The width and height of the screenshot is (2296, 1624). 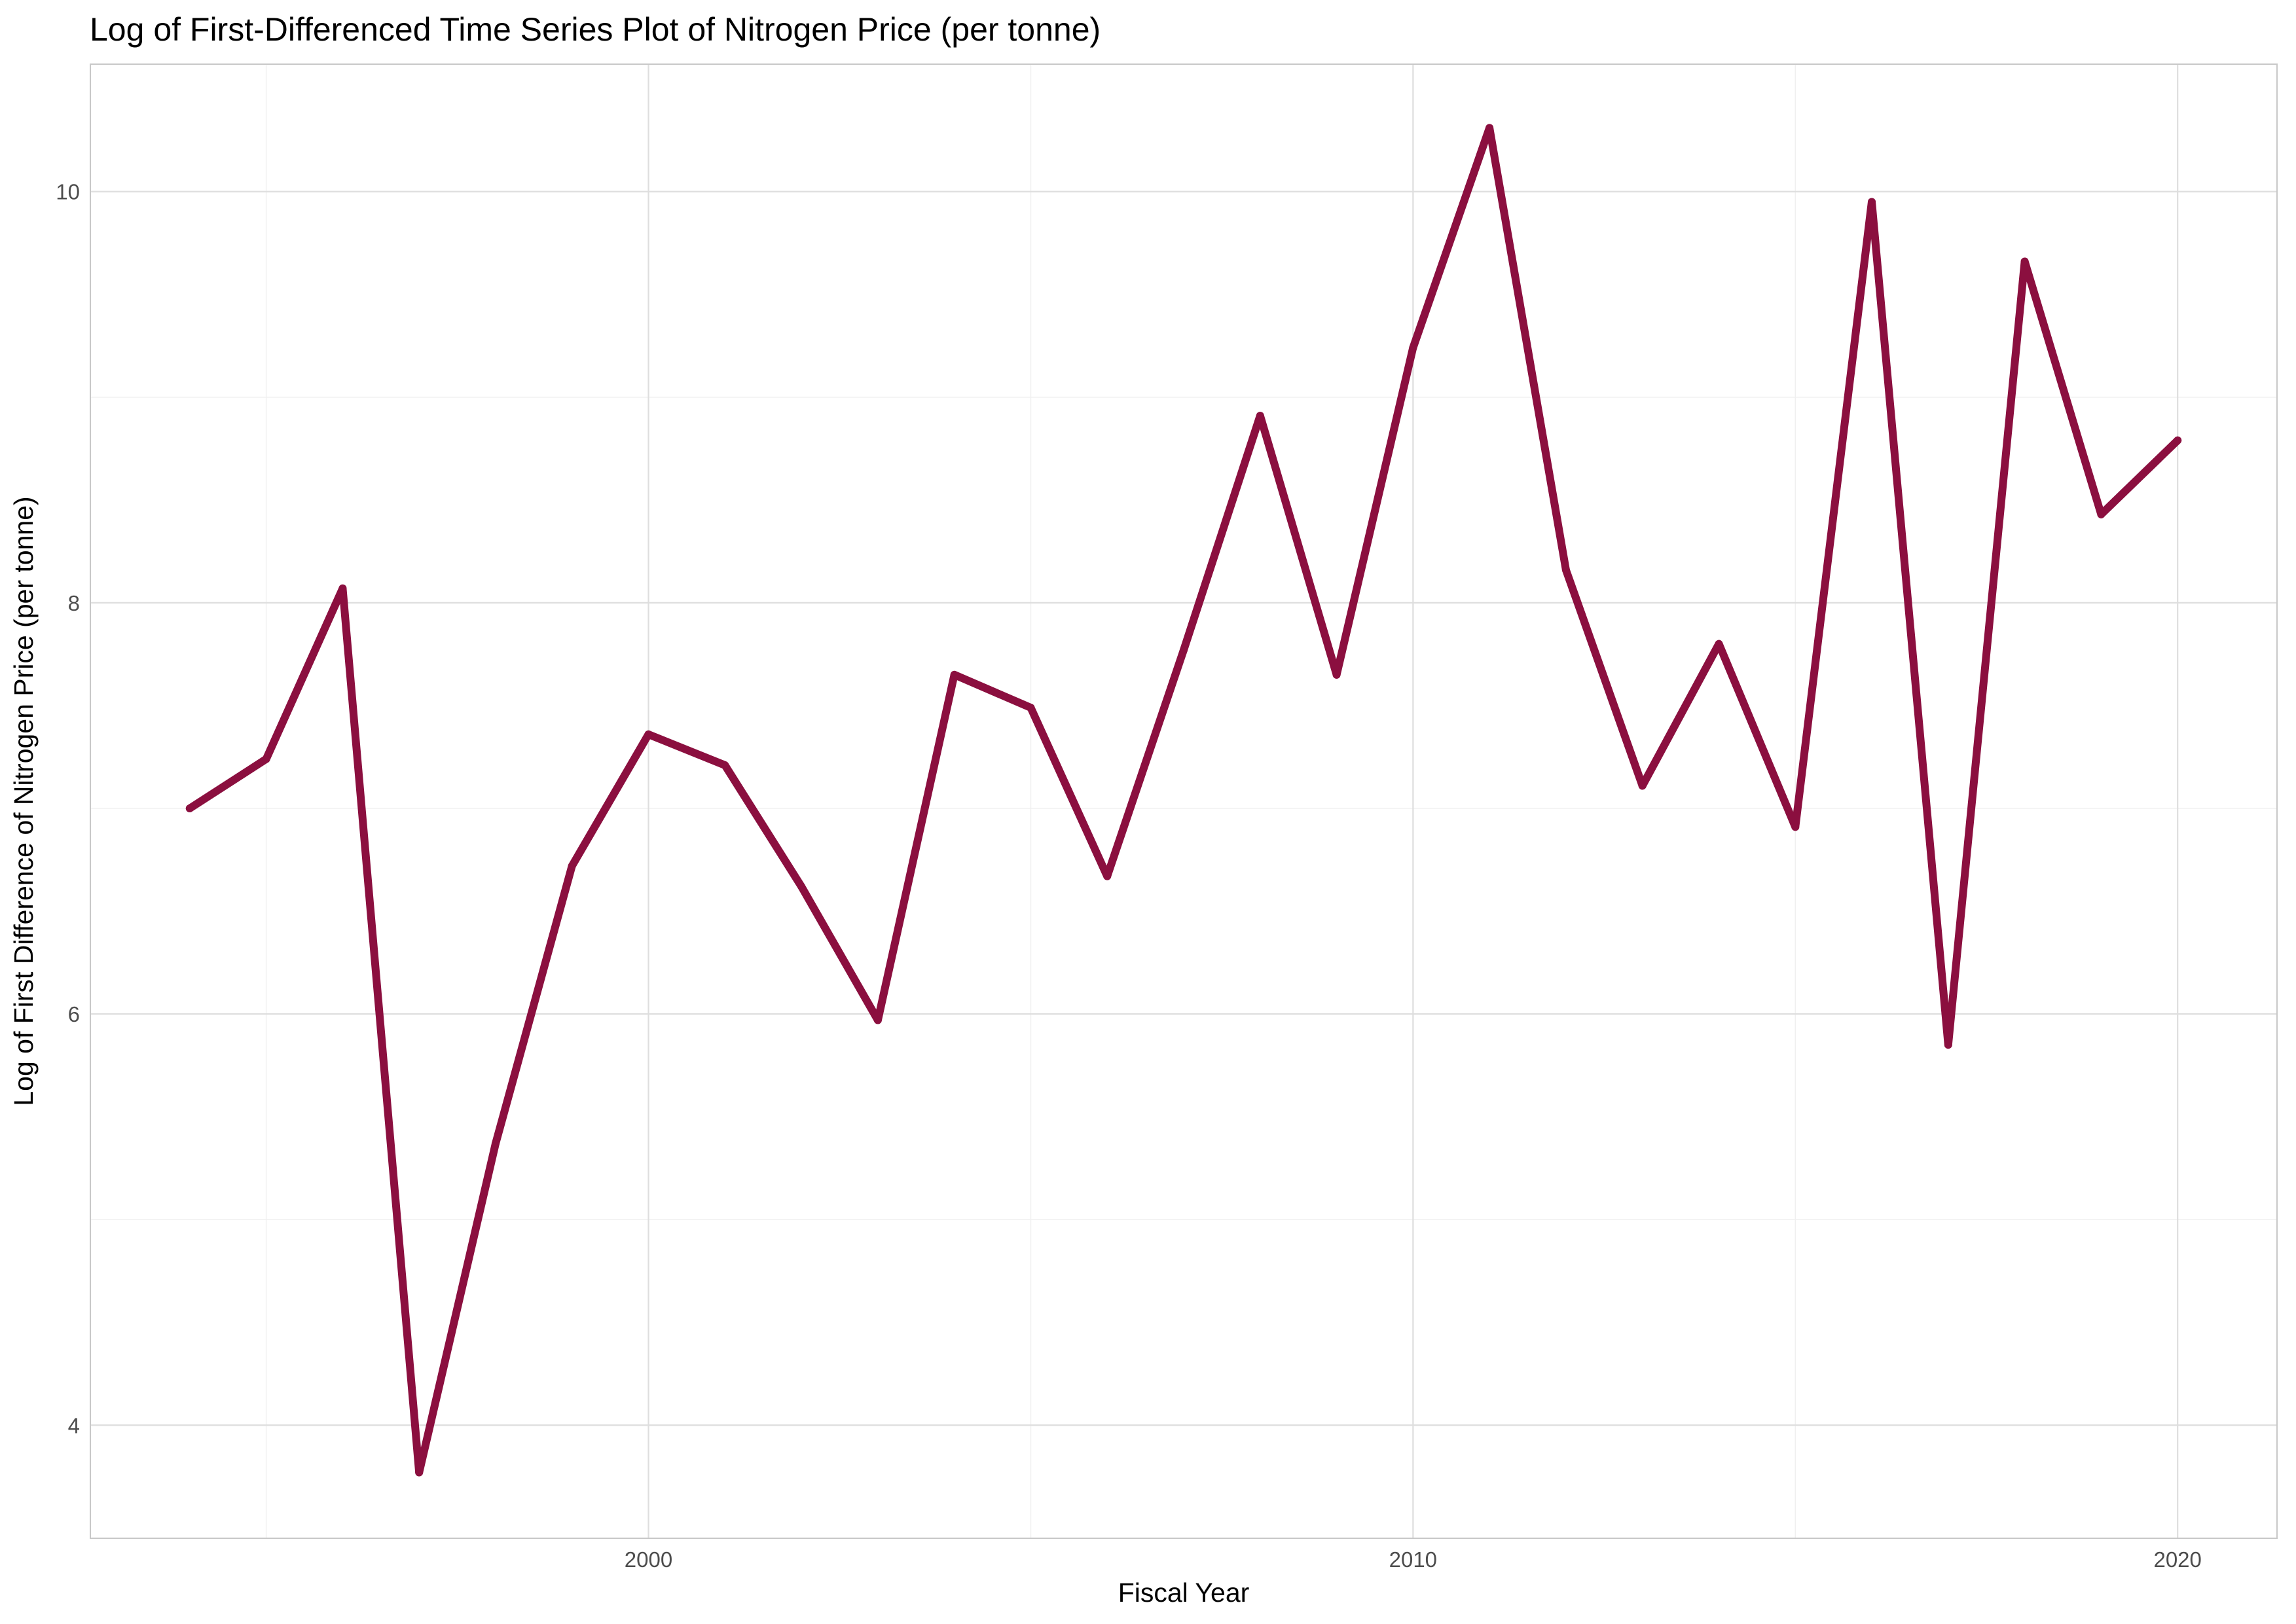 What do you see at coordinates (1184, 1593) in the screenshot?
I see `x-axis-title: Fiscal Year` at bounding box center [1184, 1593].